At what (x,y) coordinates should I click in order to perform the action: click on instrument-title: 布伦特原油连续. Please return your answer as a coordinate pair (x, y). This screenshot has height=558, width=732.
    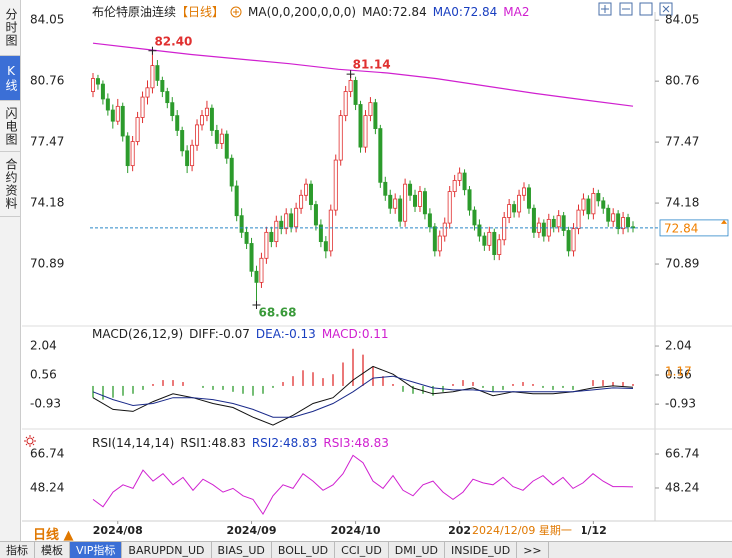
    Looking at the image, I should click on (134, 12).